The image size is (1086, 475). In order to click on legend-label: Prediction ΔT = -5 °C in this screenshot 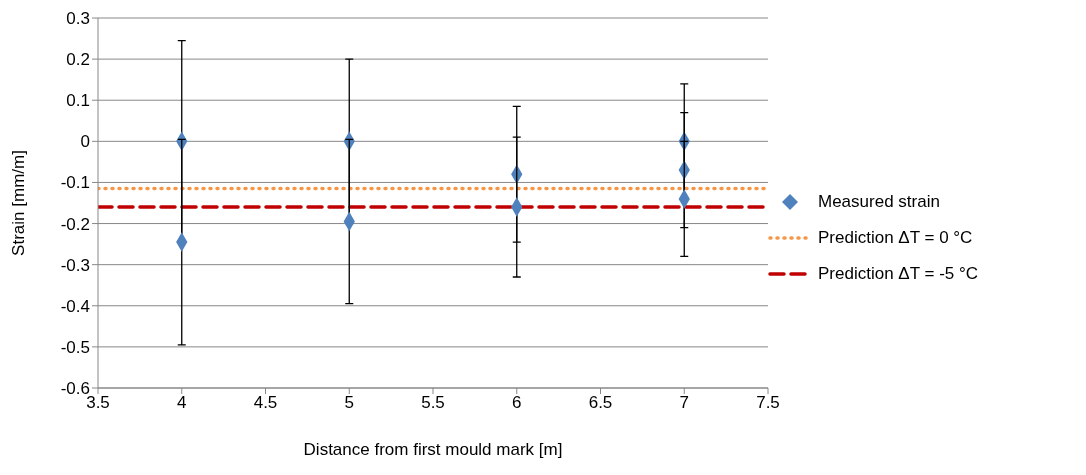, I will do `click(898, 274)`.